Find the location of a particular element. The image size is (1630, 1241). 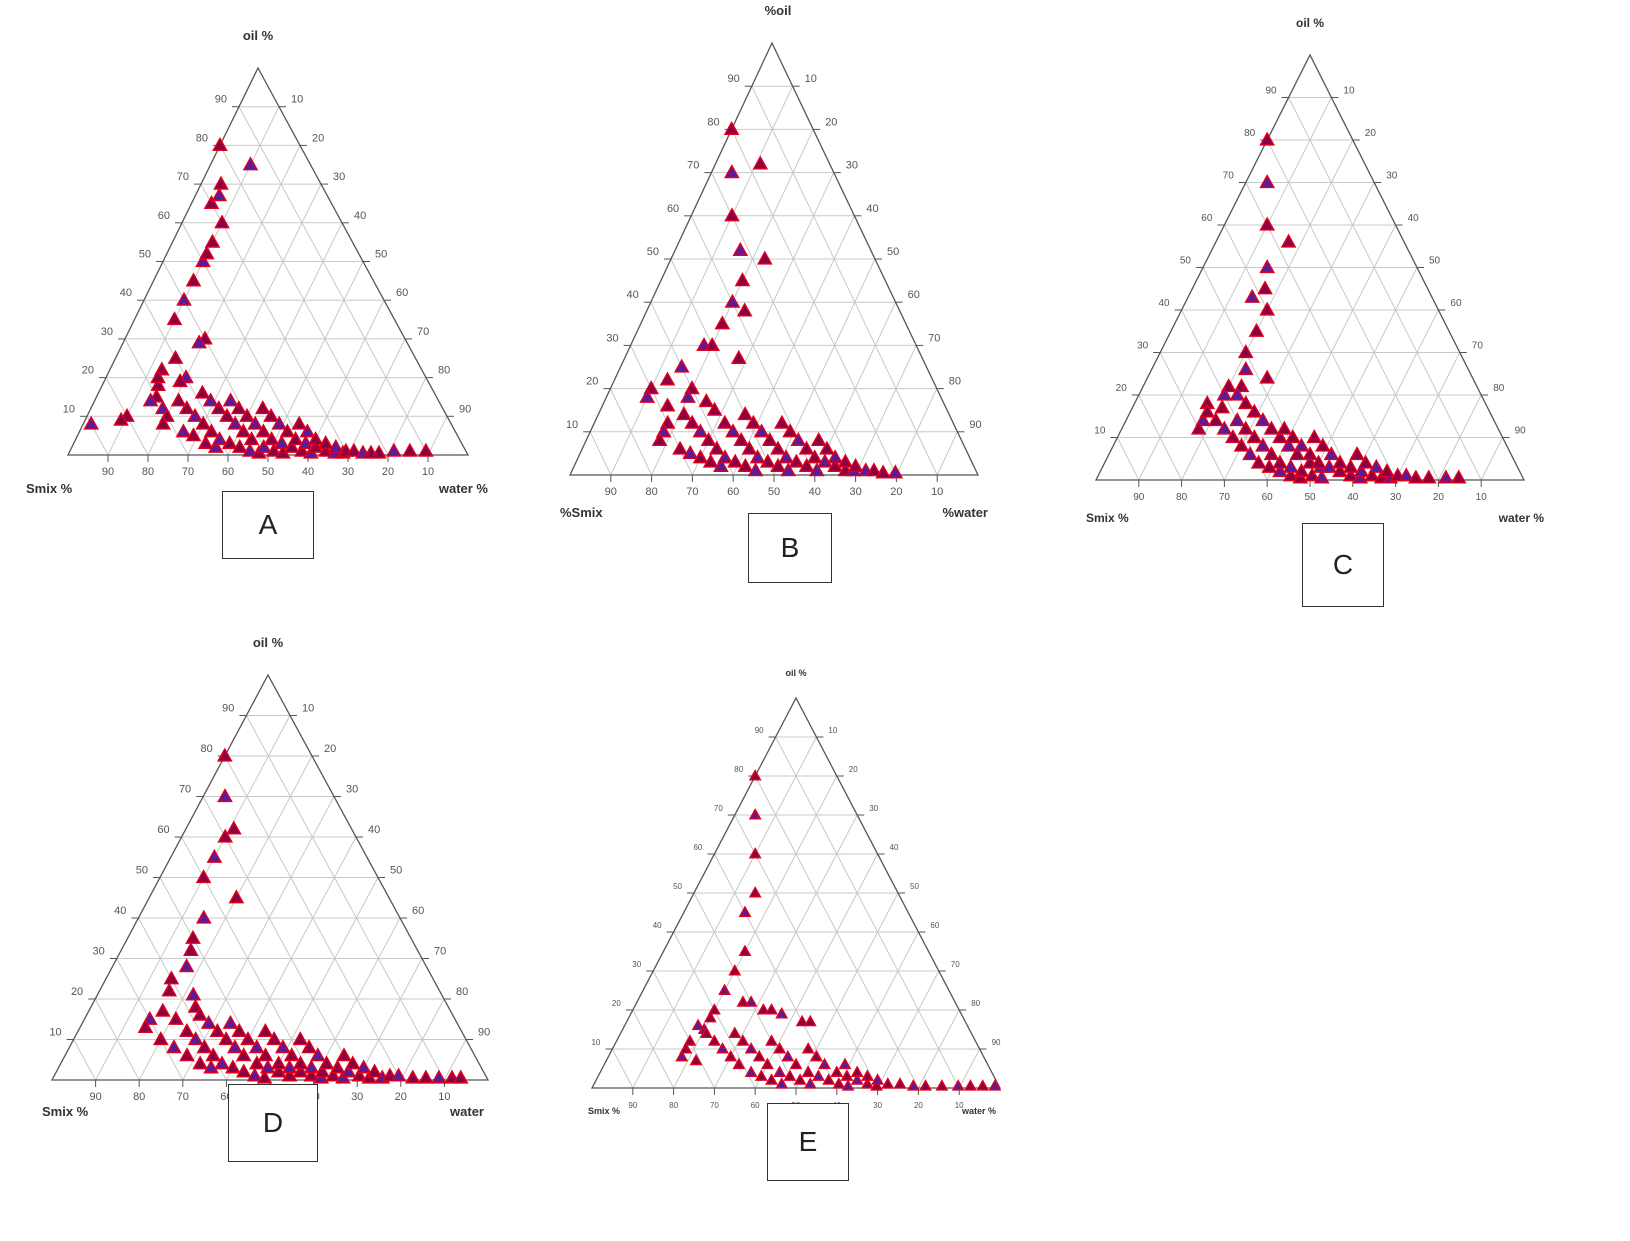

tick-label-oil: 80 is located at coordinates (738, 769).